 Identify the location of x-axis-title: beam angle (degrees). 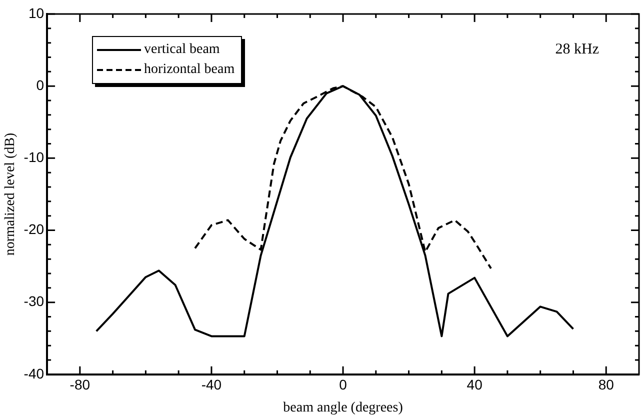
(343, 408).